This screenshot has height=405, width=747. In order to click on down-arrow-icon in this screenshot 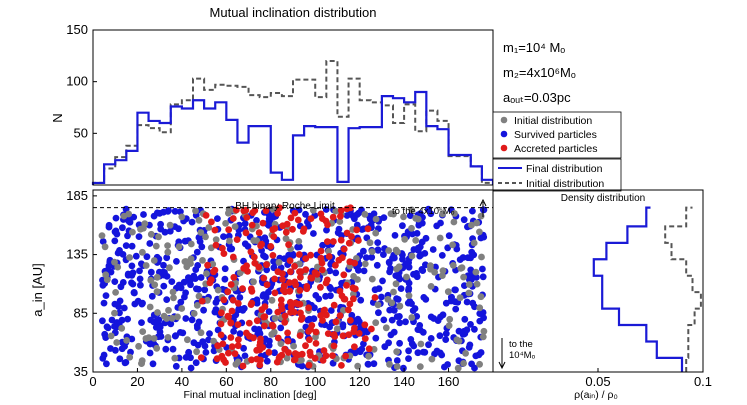, I will do `click(502, 365)`.